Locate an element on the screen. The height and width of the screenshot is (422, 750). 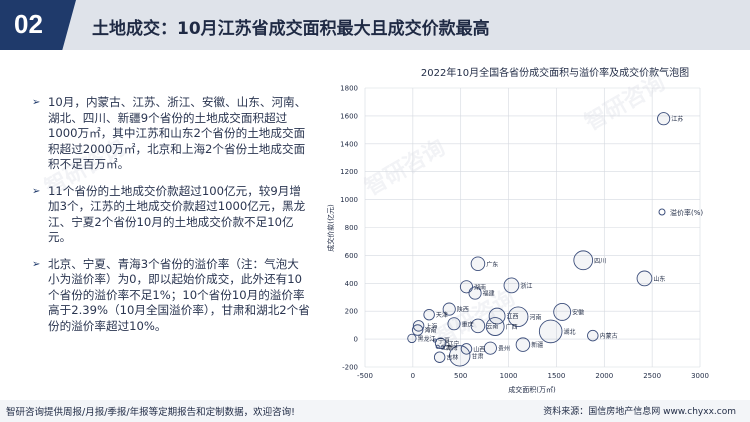
bubble-label: 上海 is located at coordinates (431, 326).